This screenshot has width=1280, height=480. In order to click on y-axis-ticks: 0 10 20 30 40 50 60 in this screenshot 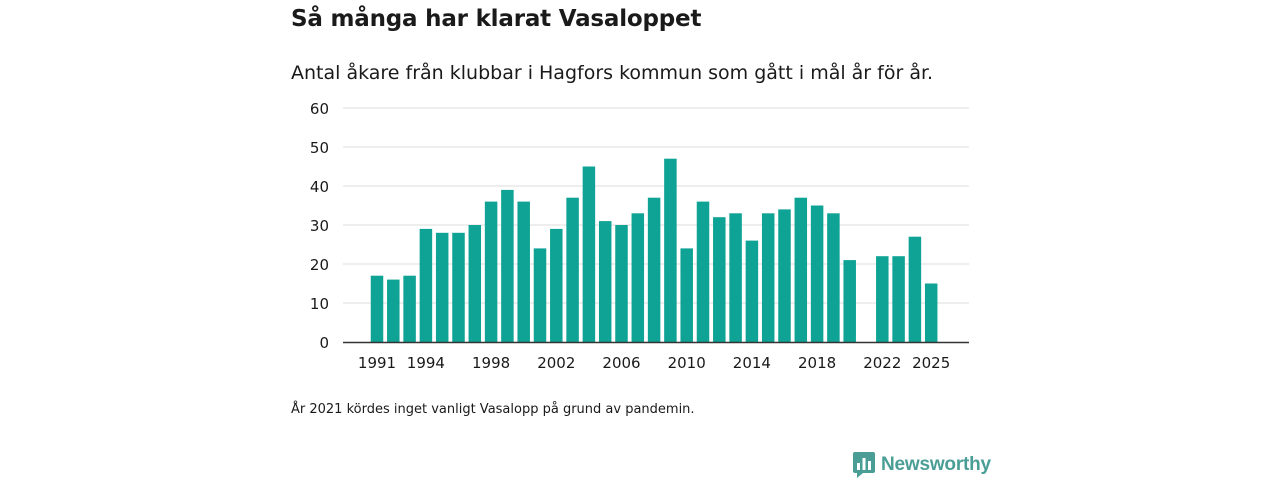, I will do `click(319, 226)`.